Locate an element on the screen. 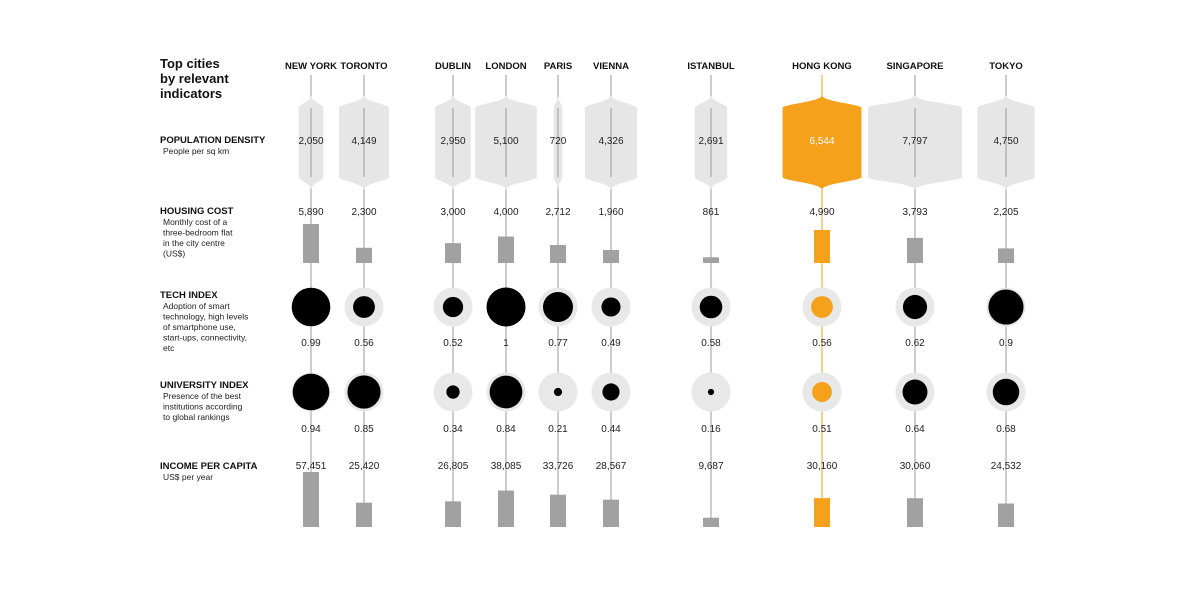  row-sublabel: in the city centre is located at coordinates (194, 243).